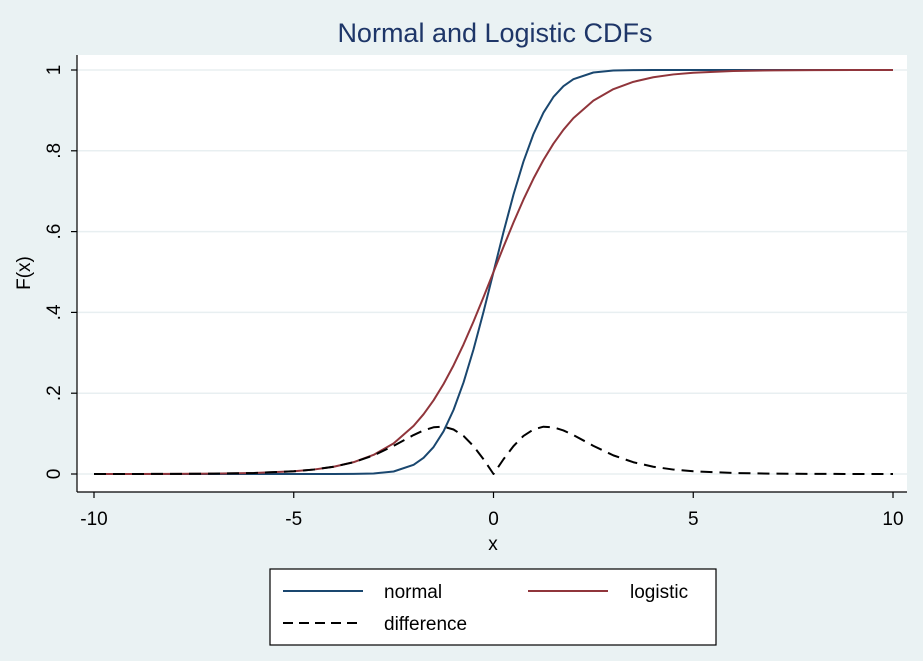 The height and width of the screenshot is (661, 923). Describe the element at coordinates (54, 312) in the screenshot. I see `y-tick-label-2: .4` at that location.